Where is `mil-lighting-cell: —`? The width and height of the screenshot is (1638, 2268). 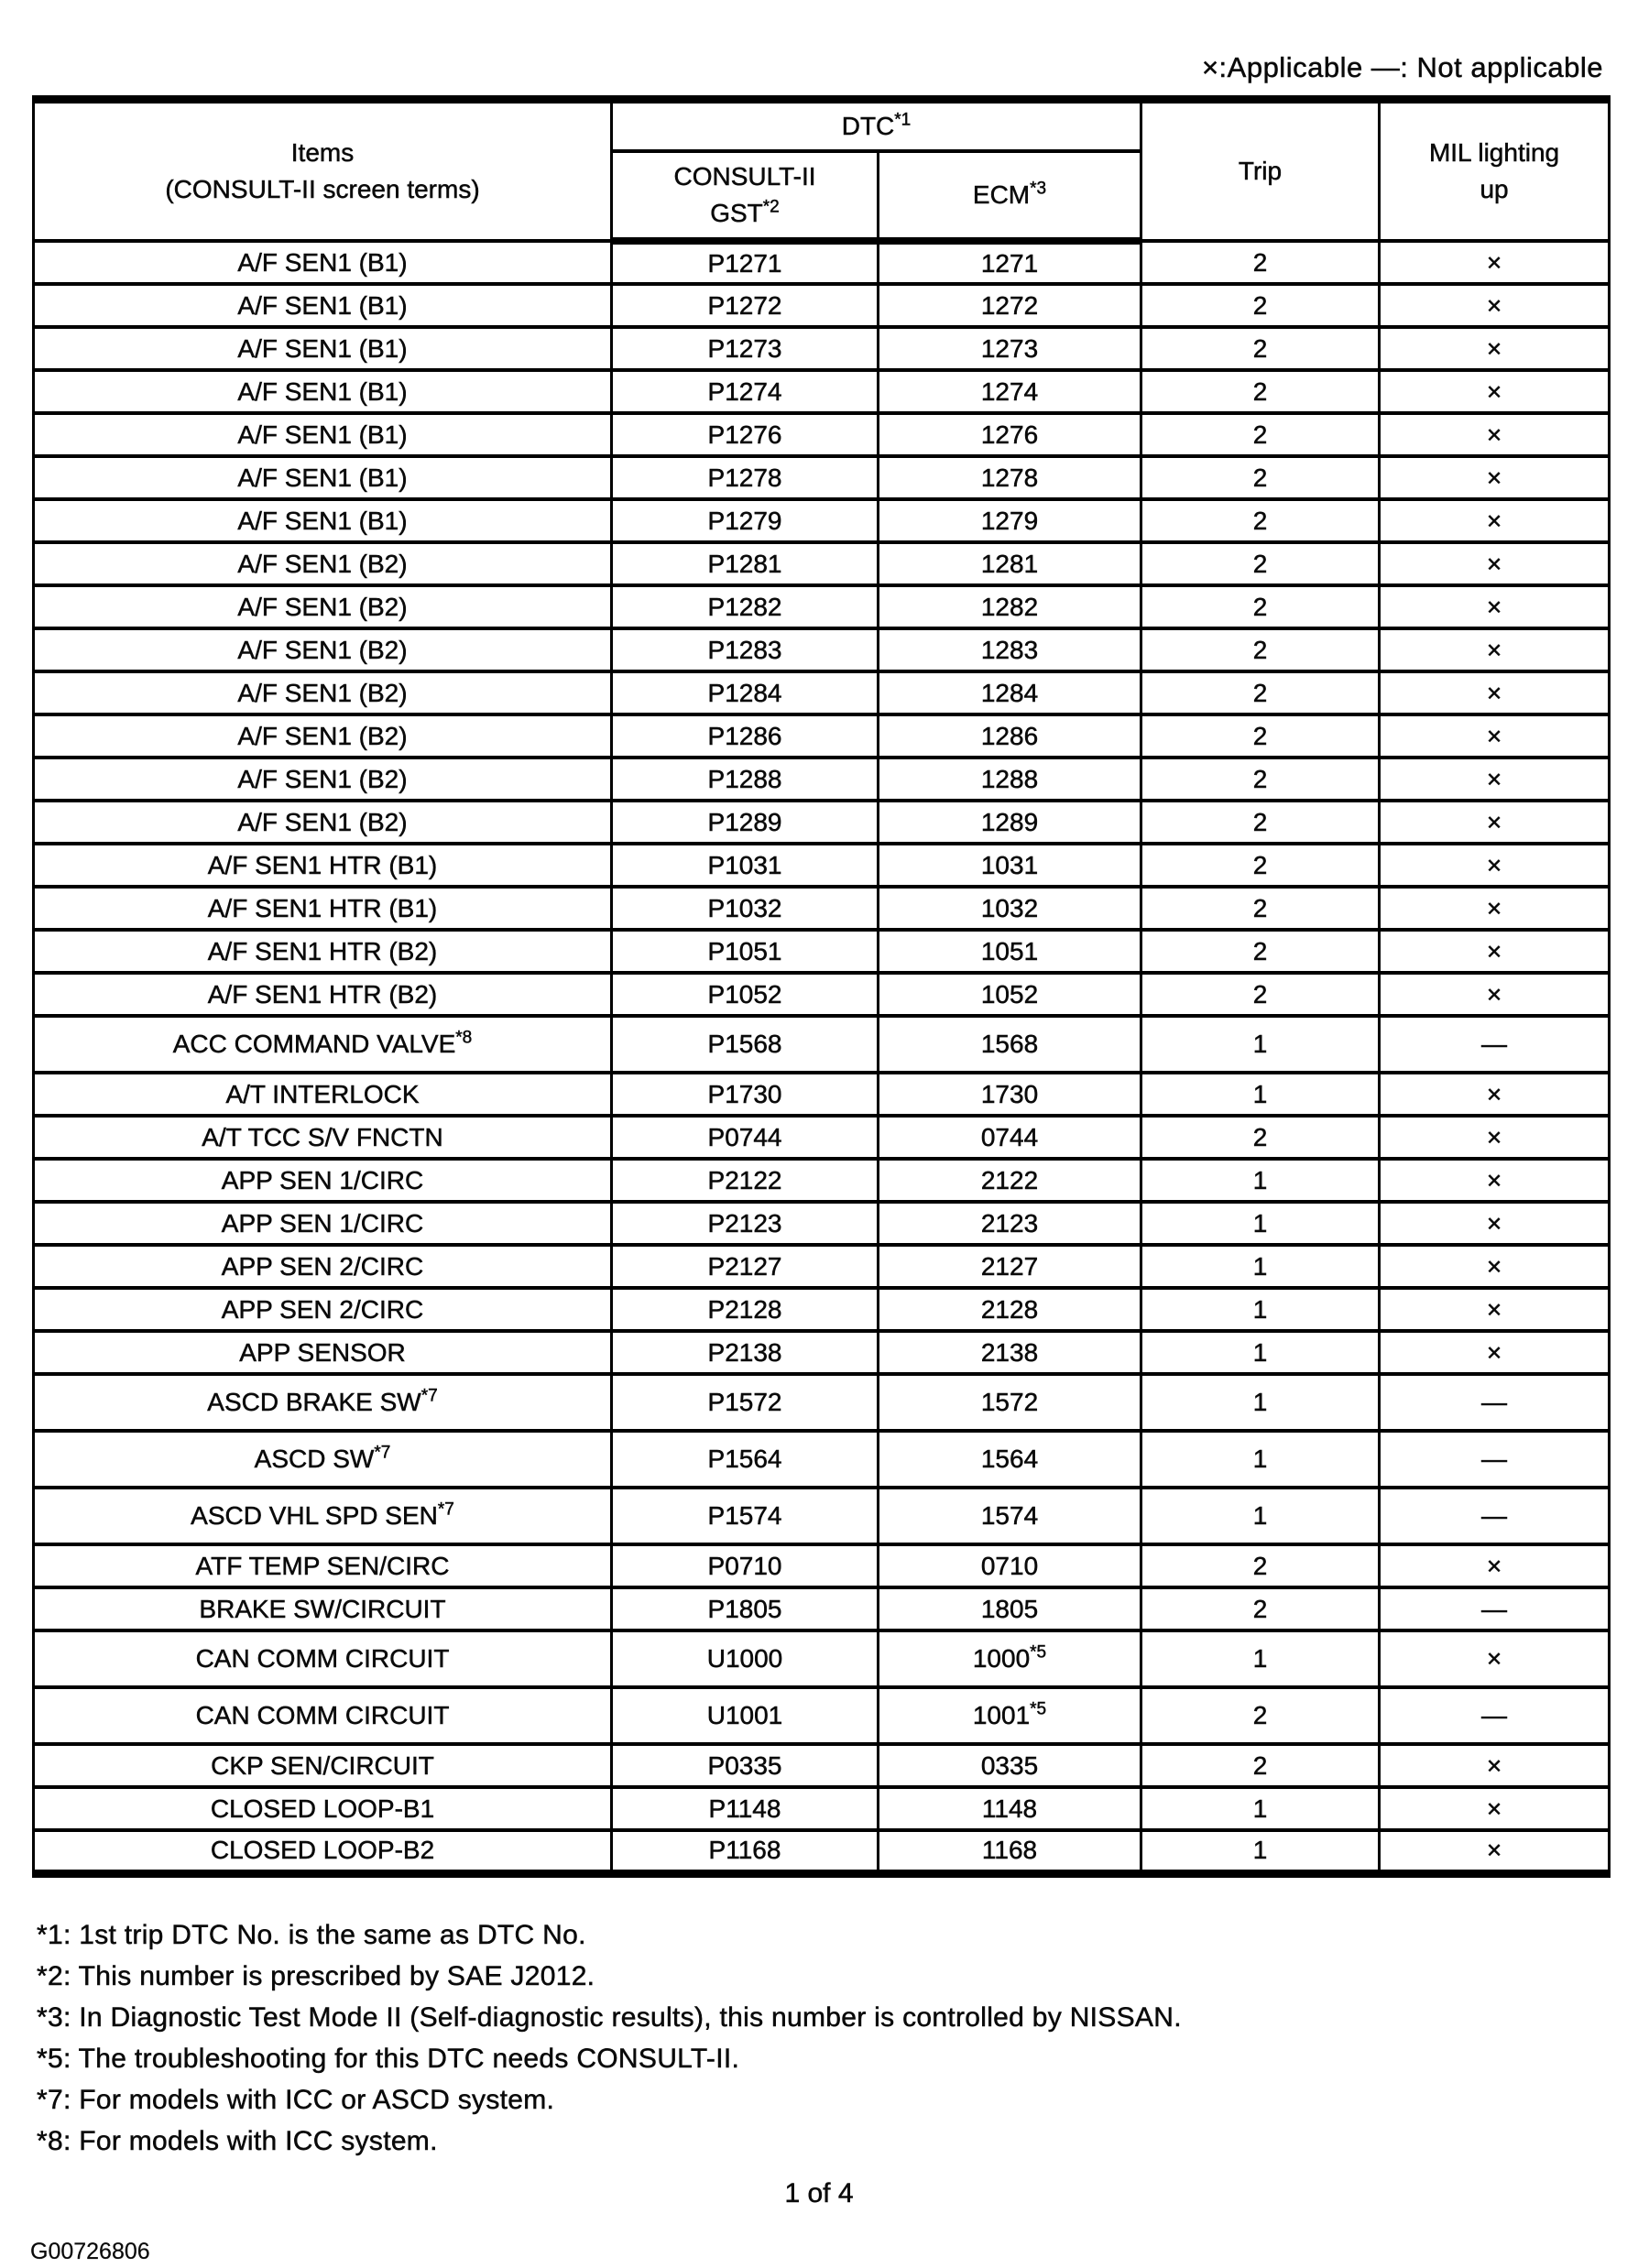 mil-lighting-cell: — is located at coordinates (1494, 1609).